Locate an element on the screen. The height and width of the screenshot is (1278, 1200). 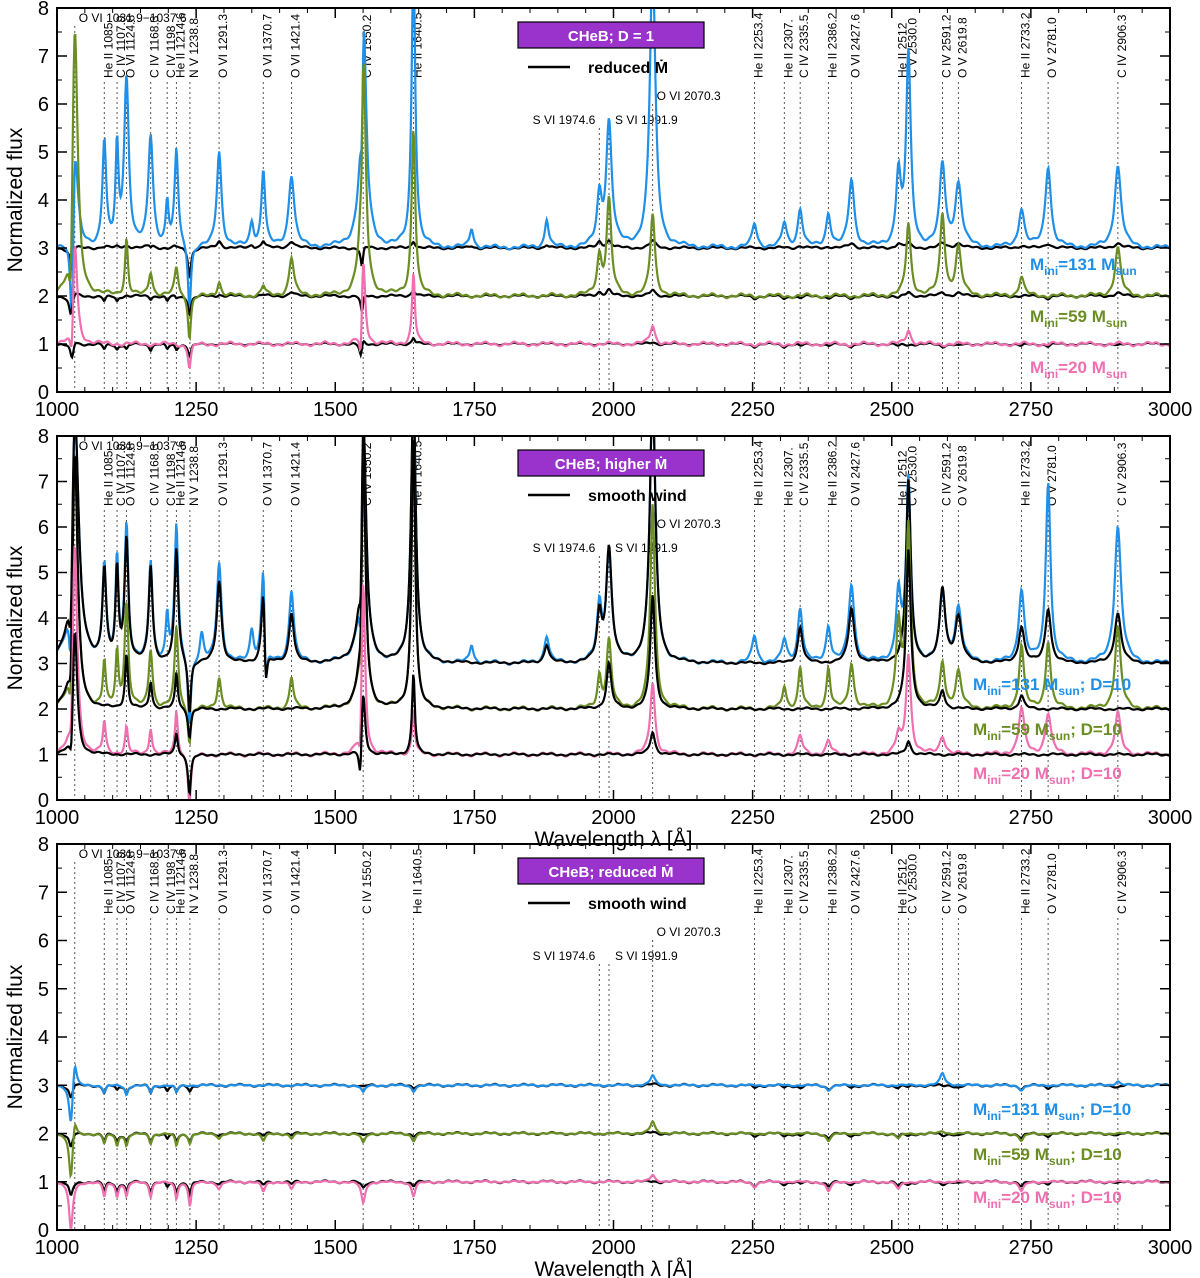
legend-label: reduced Ṁ is located at coordinates (628, 68).